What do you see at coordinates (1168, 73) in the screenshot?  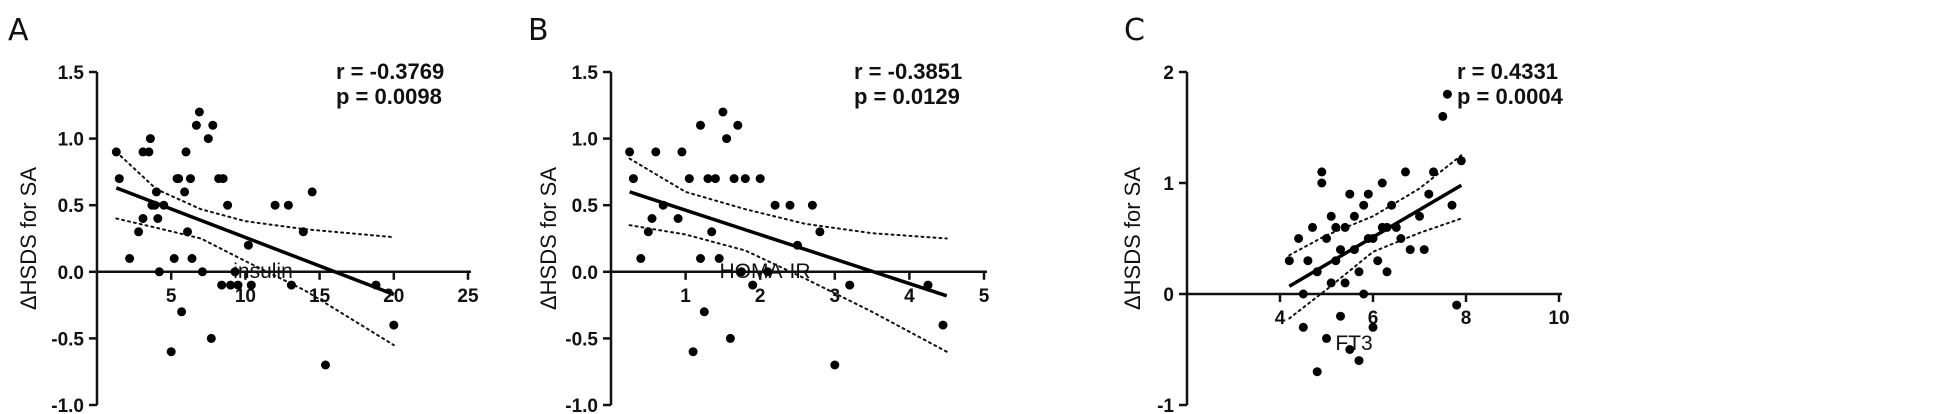 I see `y-tick-label: 2` at bounding box center [1168, 73].